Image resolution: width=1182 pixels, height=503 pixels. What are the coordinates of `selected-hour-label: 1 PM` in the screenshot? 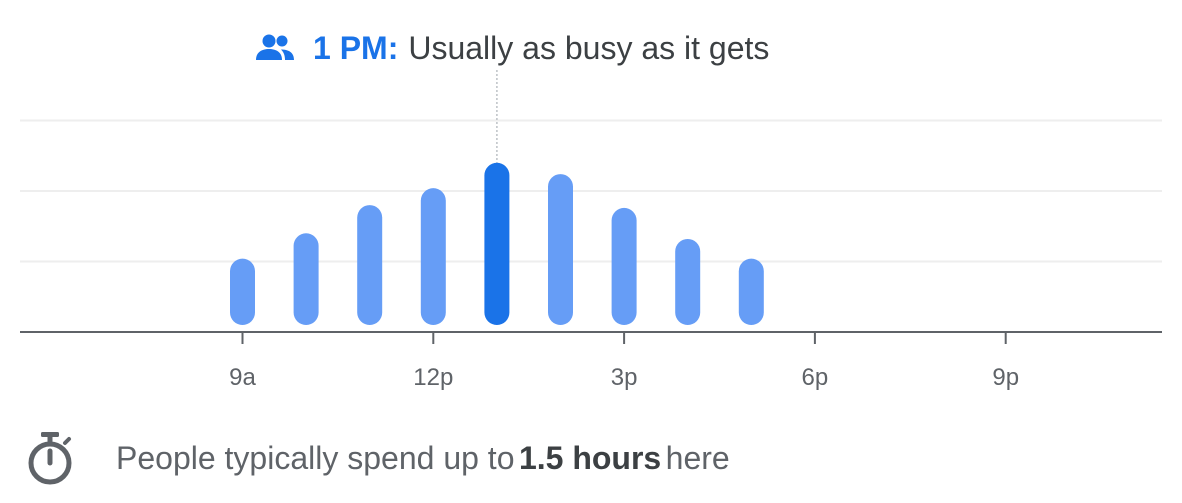 It's located at (350, 47).